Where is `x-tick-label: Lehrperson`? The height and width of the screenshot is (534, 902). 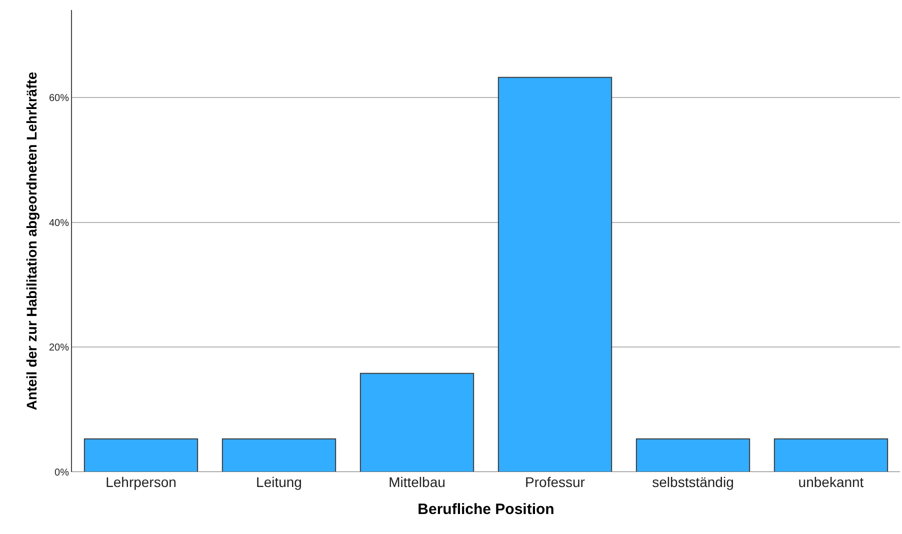 x-tick-label: Lehrperson is located at coordinates (141, 482).